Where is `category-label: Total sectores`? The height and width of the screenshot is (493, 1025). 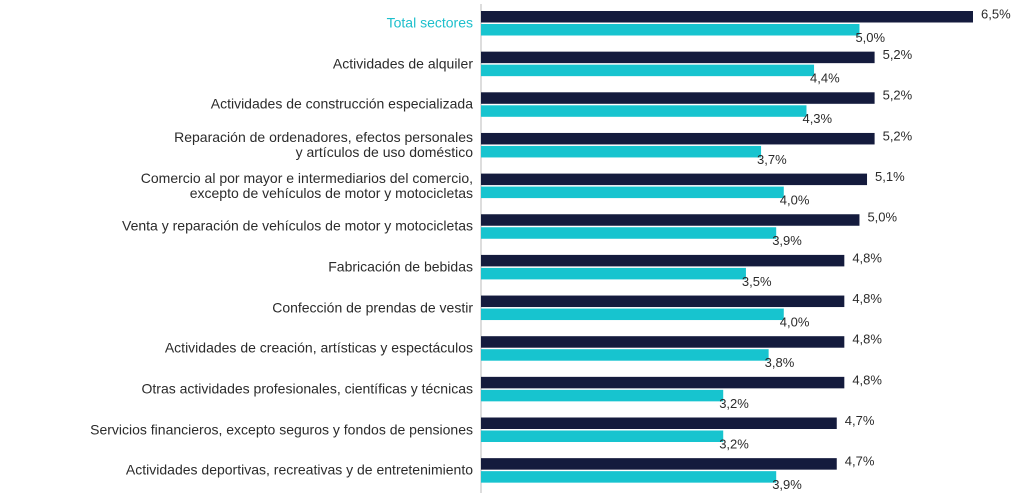
category-label: Total sectores is located at coordinates (429, 22).